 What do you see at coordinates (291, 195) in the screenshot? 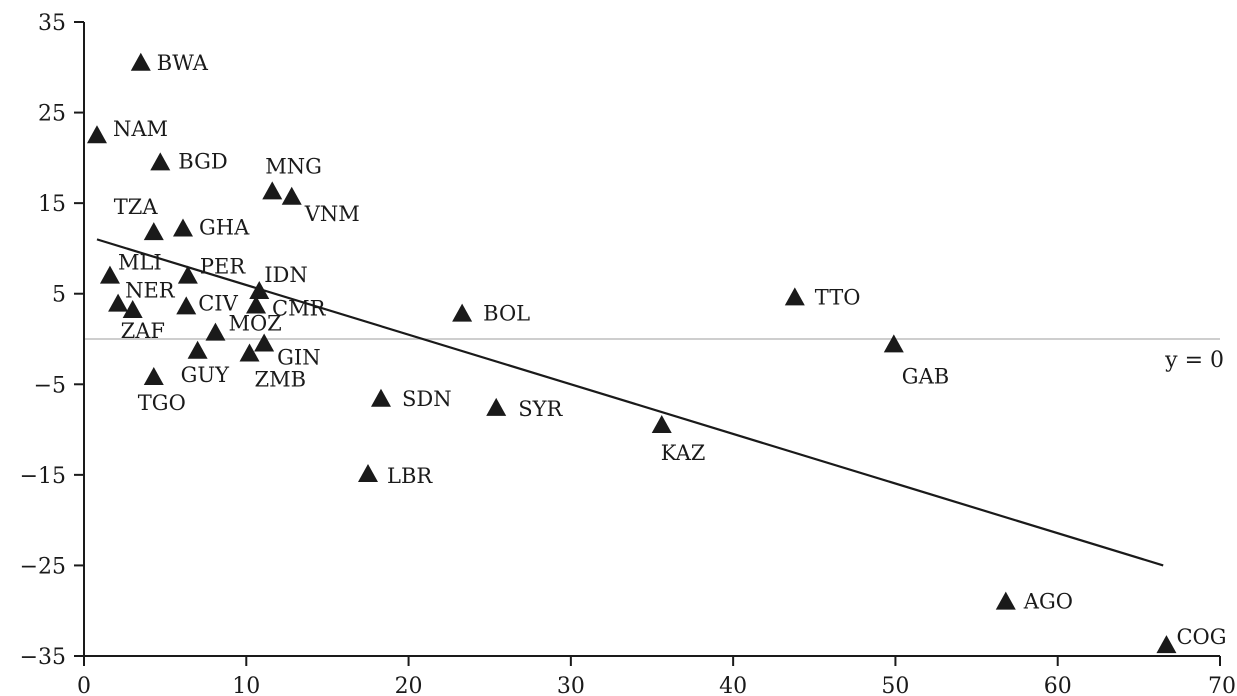
I see `point-marker-vnm` at bounding box center [291, 195].